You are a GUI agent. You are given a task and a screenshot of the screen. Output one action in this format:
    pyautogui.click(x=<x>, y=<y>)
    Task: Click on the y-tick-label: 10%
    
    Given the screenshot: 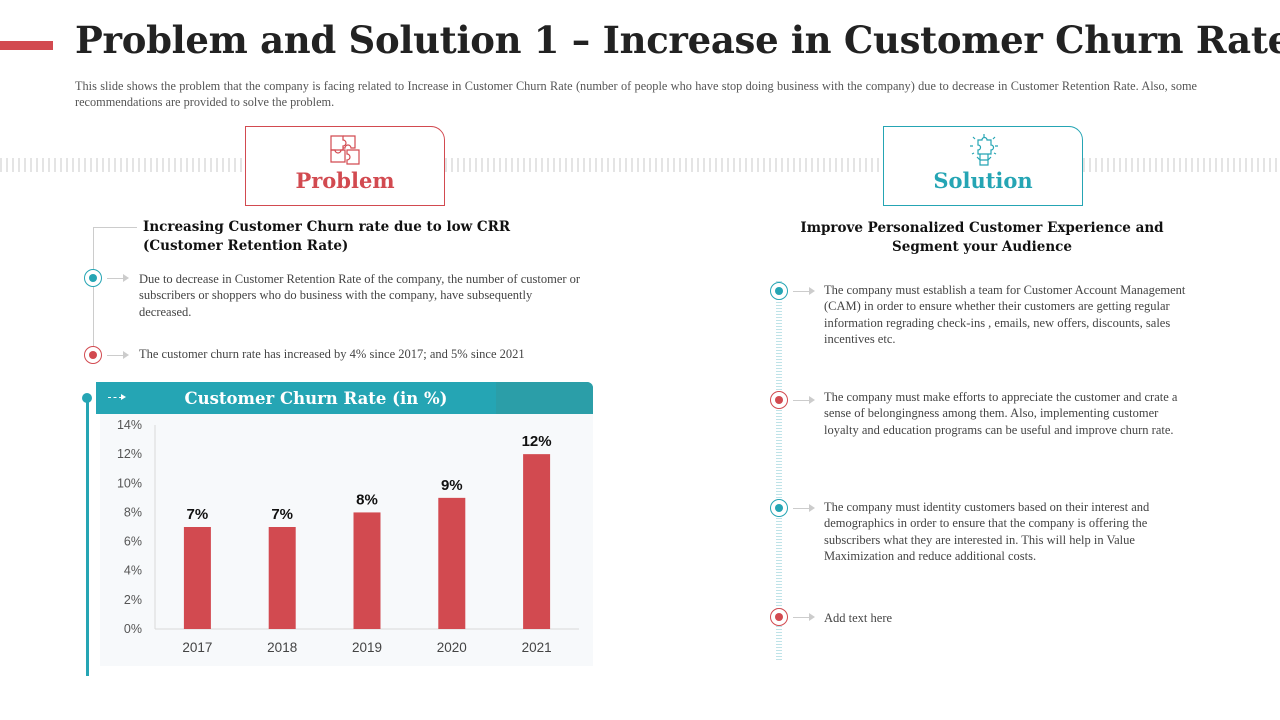 What is the action you would take?
    pyautogui.click(x=129, y=483)
    